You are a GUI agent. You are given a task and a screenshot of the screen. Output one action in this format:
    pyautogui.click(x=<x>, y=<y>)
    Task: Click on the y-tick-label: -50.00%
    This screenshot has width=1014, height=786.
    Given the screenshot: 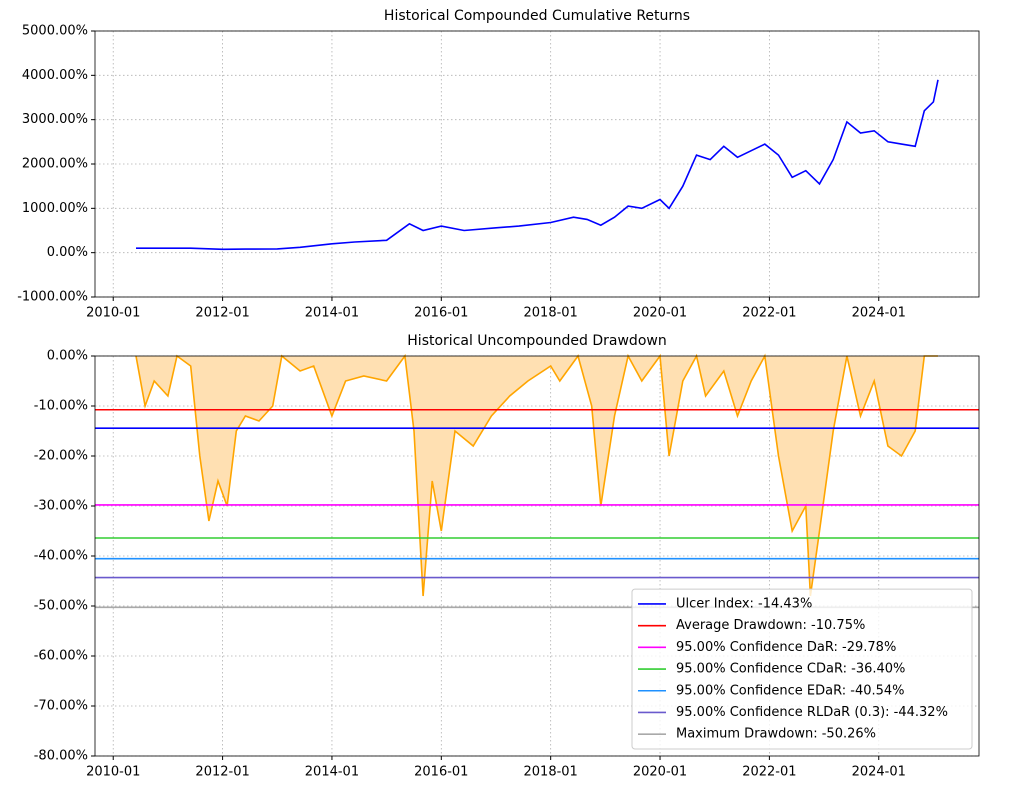 What is the action you would take?
    pyautogui.click(x=61, y=606)
    